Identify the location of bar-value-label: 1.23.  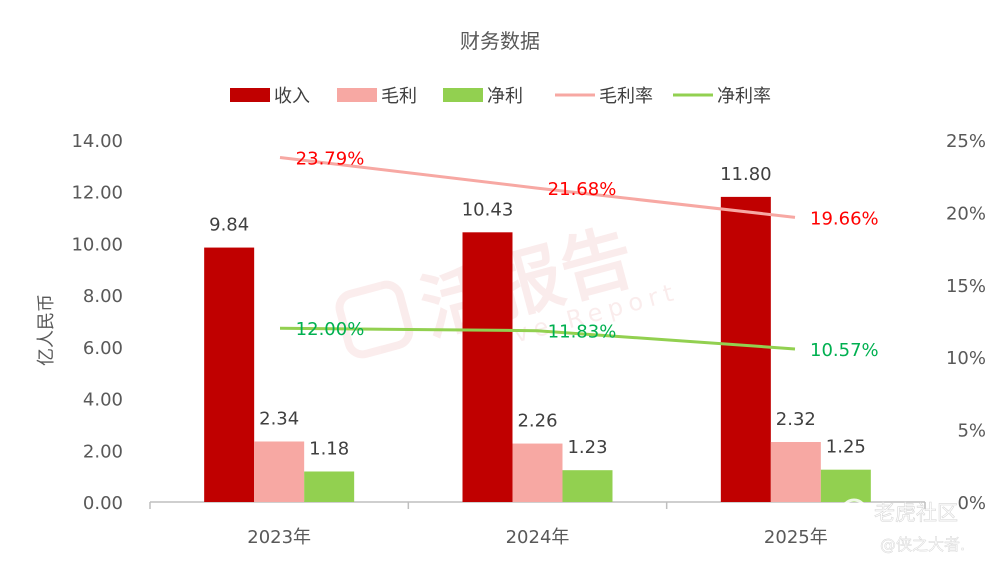
(587, 447).